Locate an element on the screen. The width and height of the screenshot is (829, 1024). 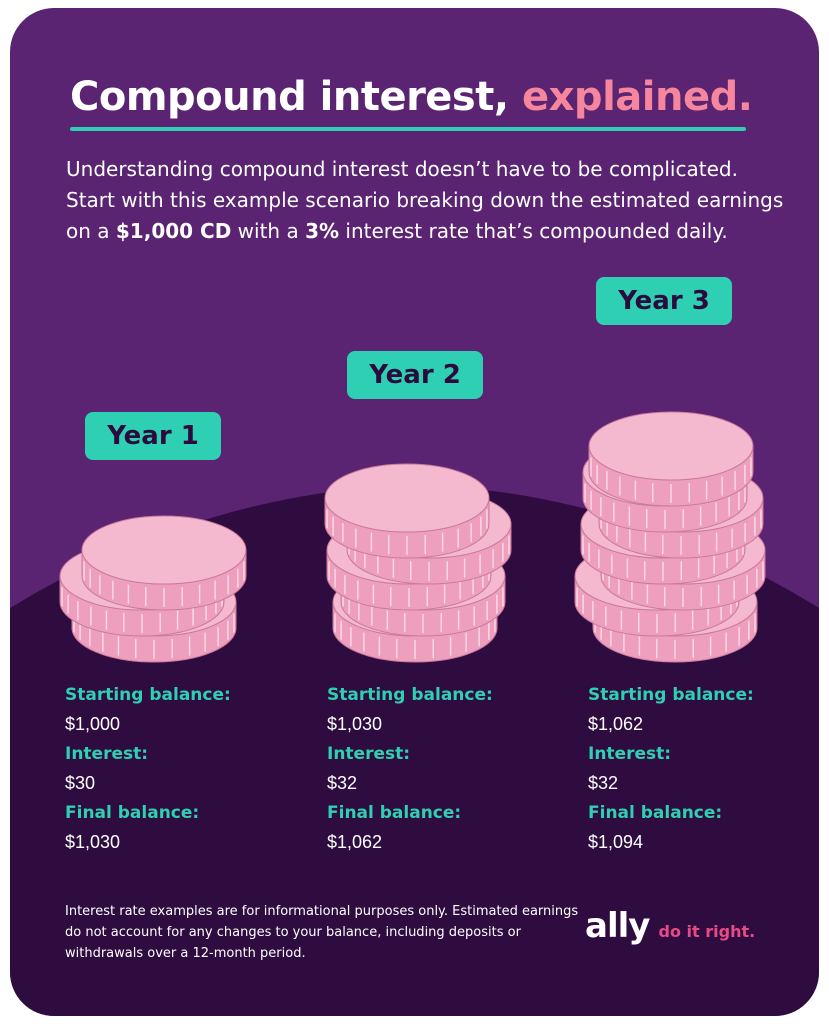
year-2-badge: Year 2 is located at coordinates (415, 375).